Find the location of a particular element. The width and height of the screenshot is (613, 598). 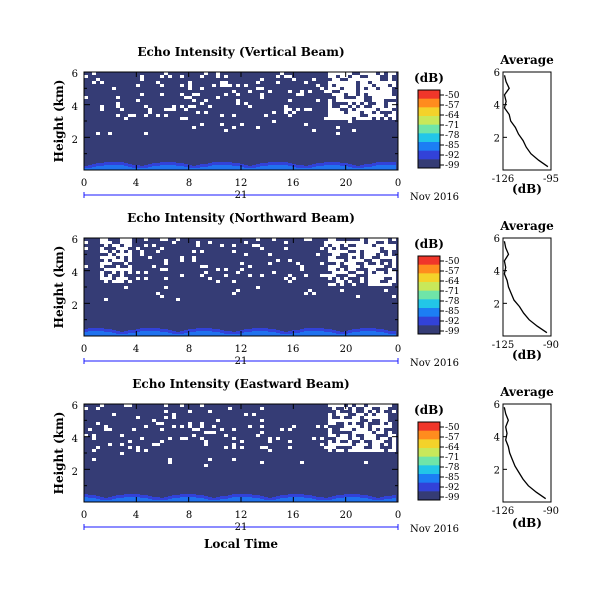

average-y-tick-label: 6 is located at coordinates (497, 405).